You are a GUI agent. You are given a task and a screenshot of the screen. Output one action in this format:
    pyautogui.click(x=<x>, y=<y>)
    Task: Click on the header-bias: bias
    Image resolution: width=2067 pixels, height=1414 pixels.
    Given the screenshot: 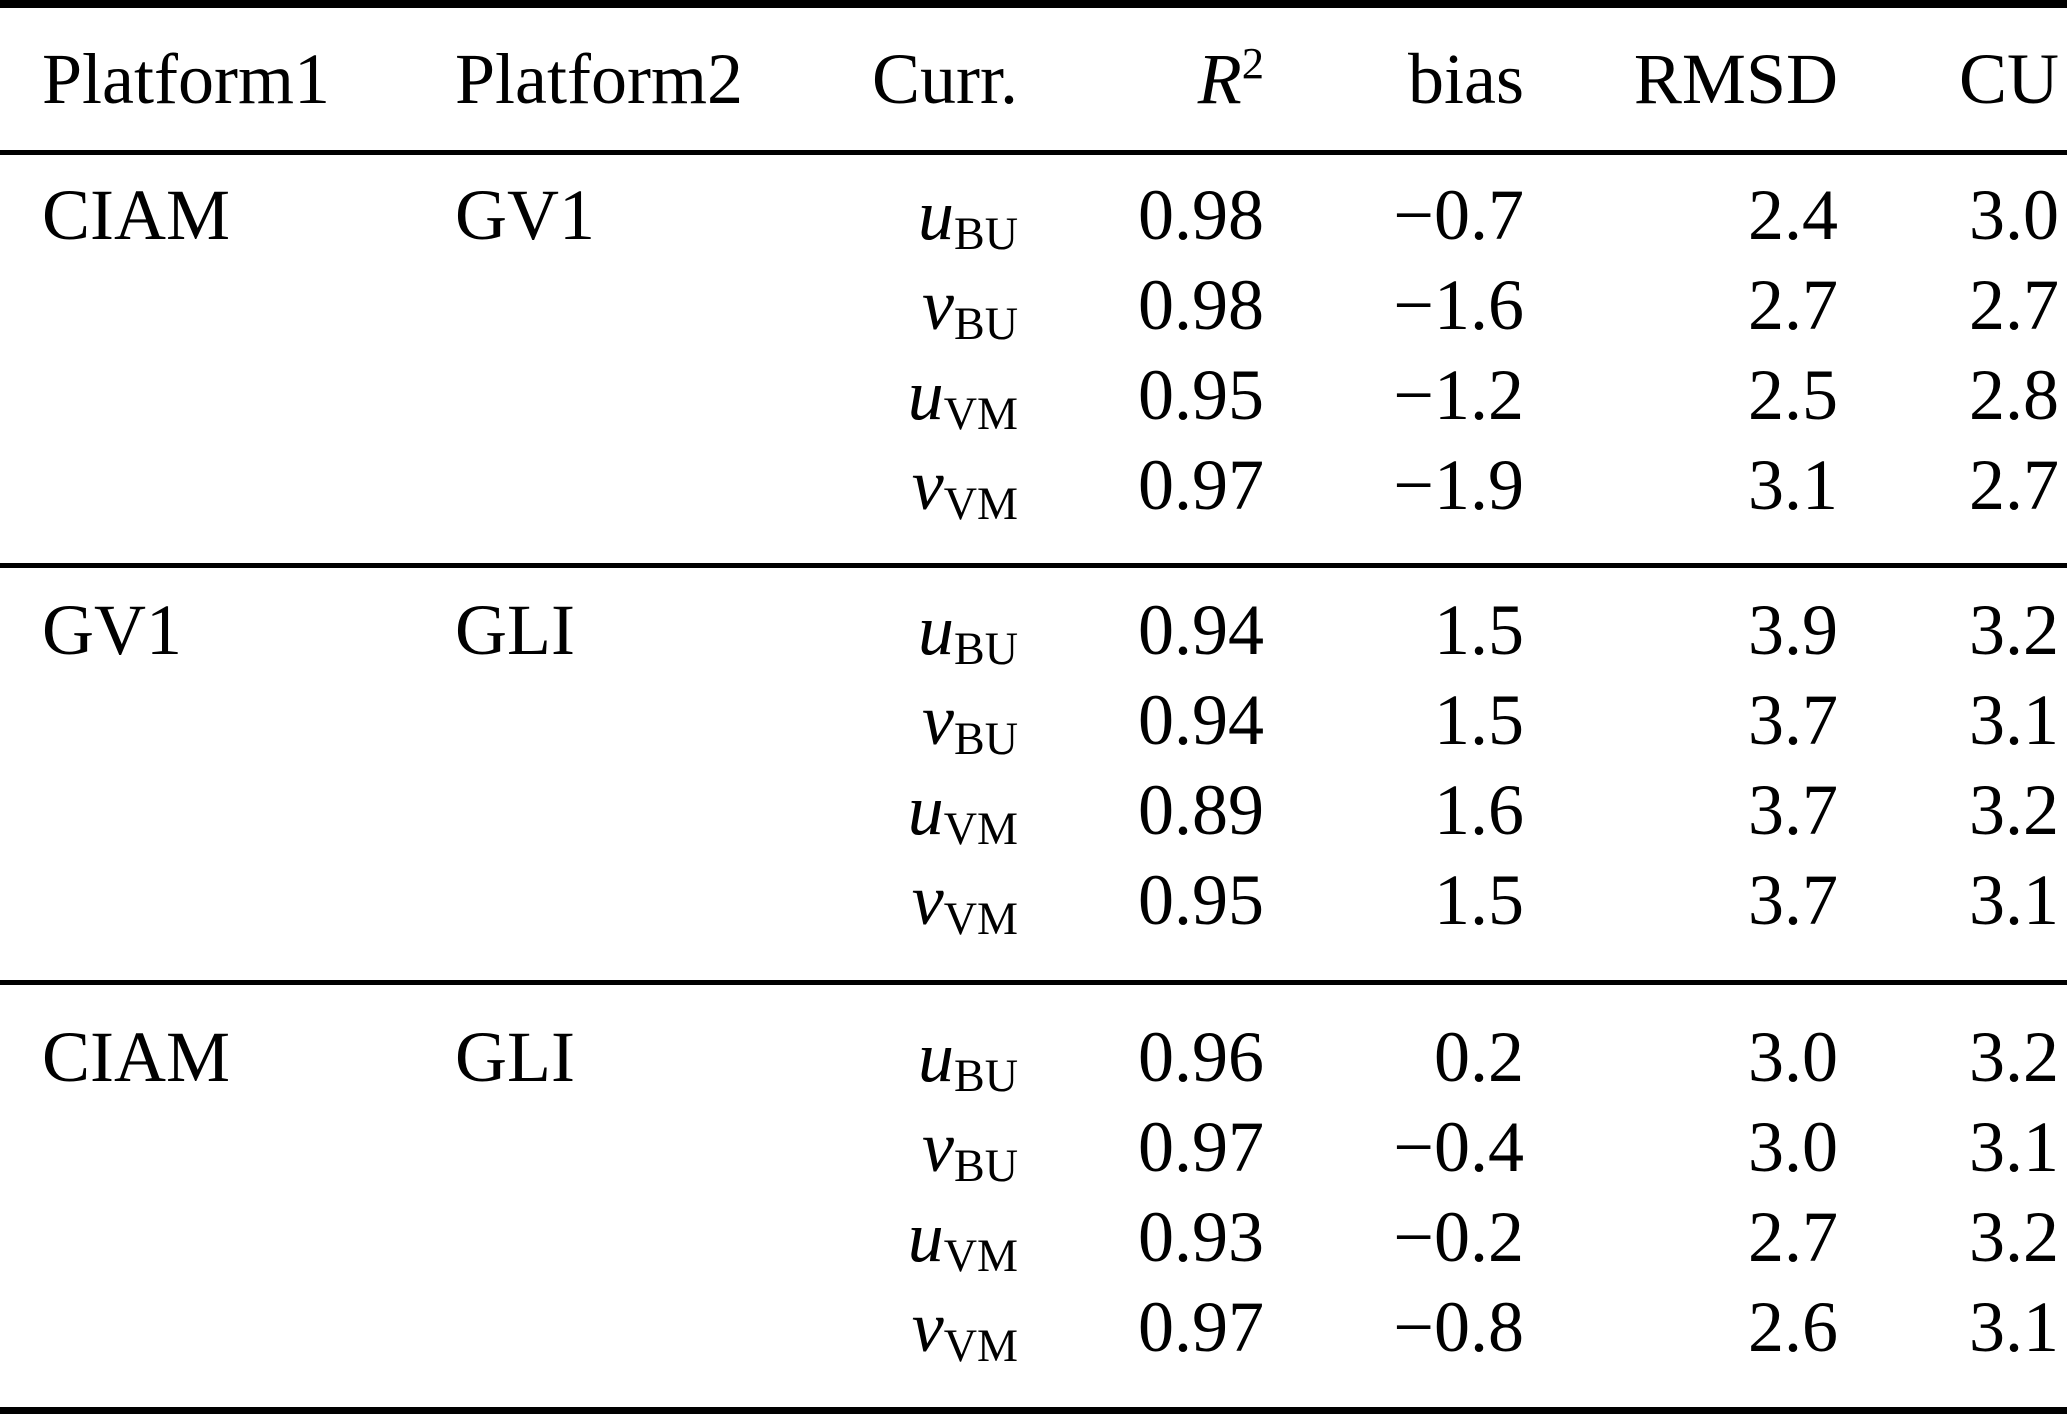 What is the action you would take?
    pyautogui.click(x=1466, y=79)
    